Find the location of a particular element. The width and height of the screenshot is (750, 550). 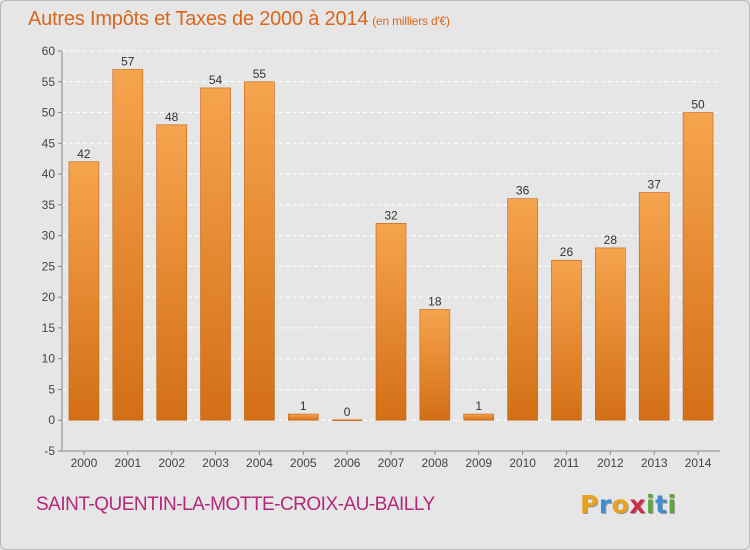

x-tick-label-2014: 2014 is located at coordinates (698, 463).